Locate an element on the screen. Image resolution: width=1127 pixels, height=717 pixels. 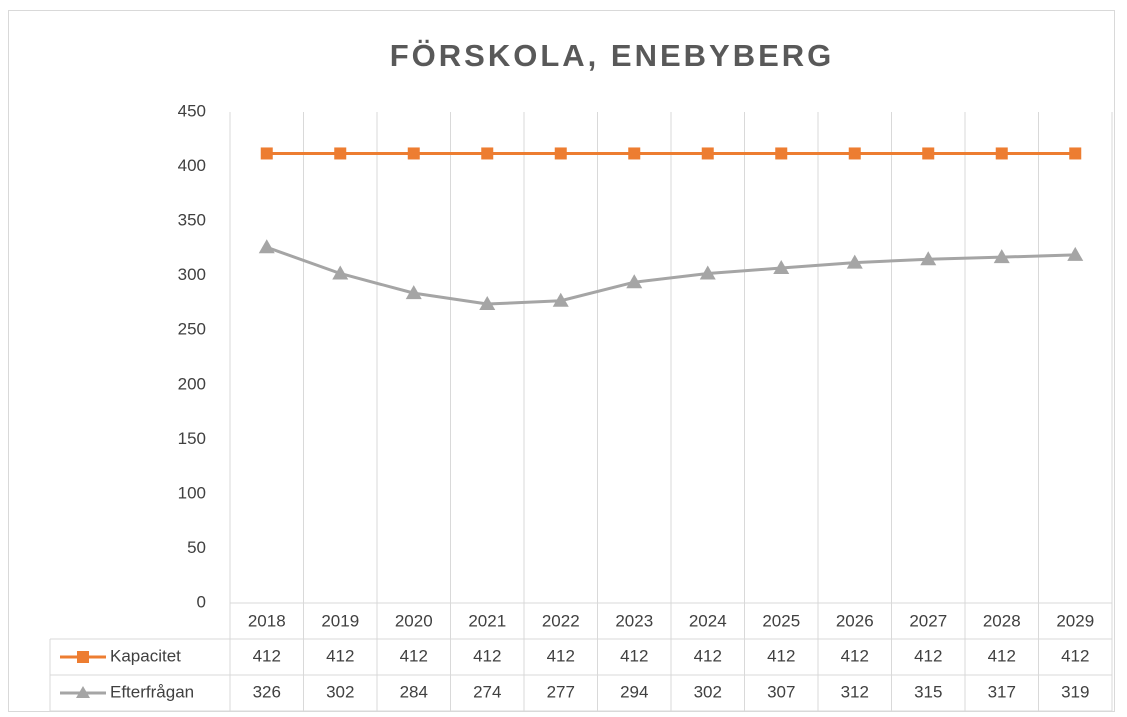
y-tick-label: 300 is located at coordinates (192, 274).